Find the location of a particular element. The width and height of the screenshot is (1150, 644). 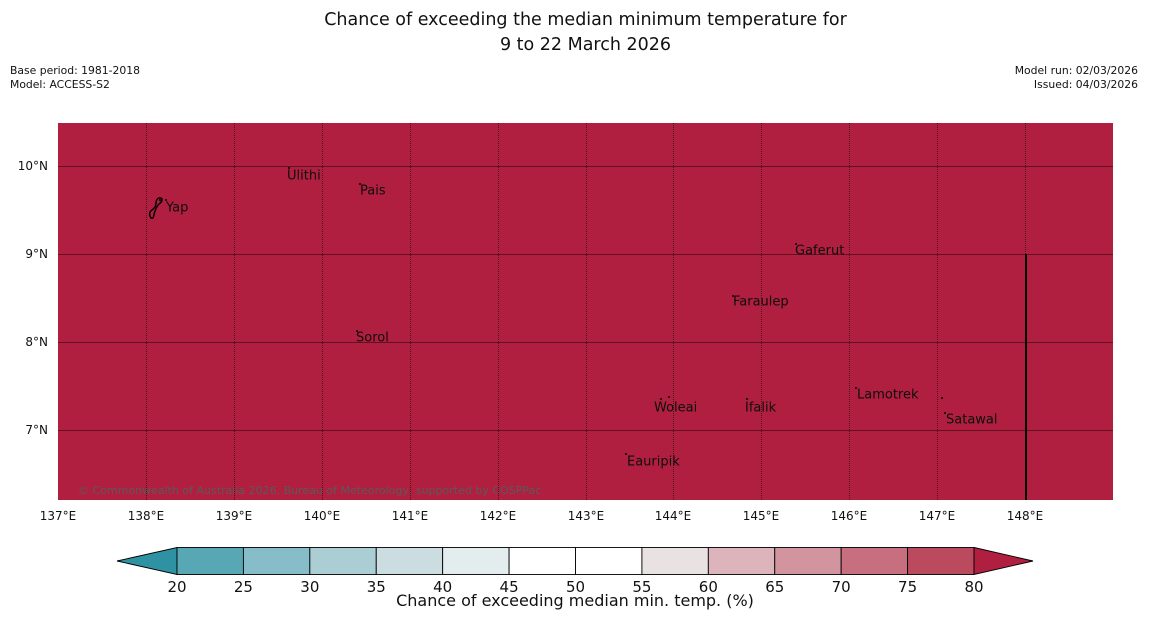

model-info: Base period: 1981-2018 Model: ACCESS-S2 is located at coordinates (75, 78).